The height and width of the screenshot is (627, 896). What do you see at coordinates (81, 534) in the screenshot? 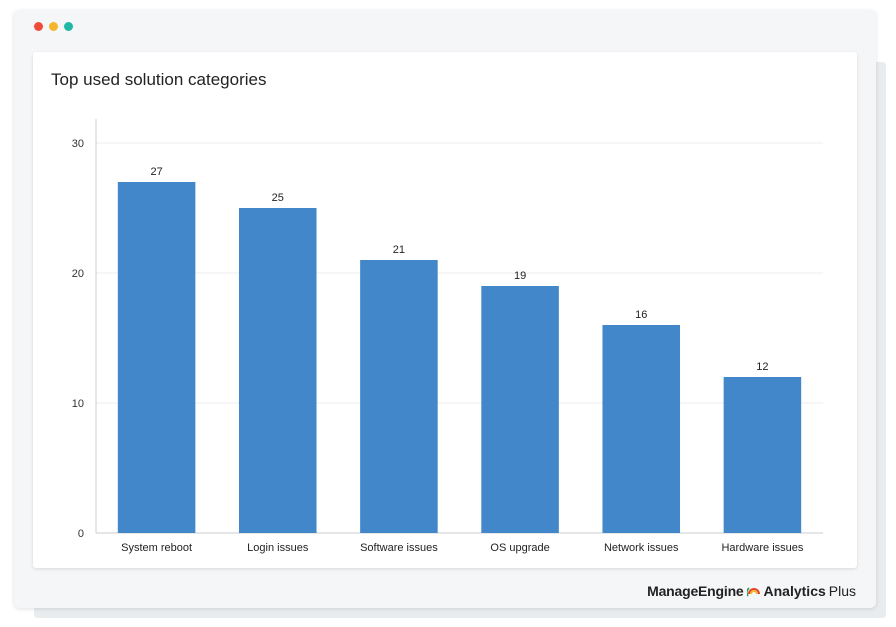
I see `y-tick-label: 0` at bounding box center [81, 534].